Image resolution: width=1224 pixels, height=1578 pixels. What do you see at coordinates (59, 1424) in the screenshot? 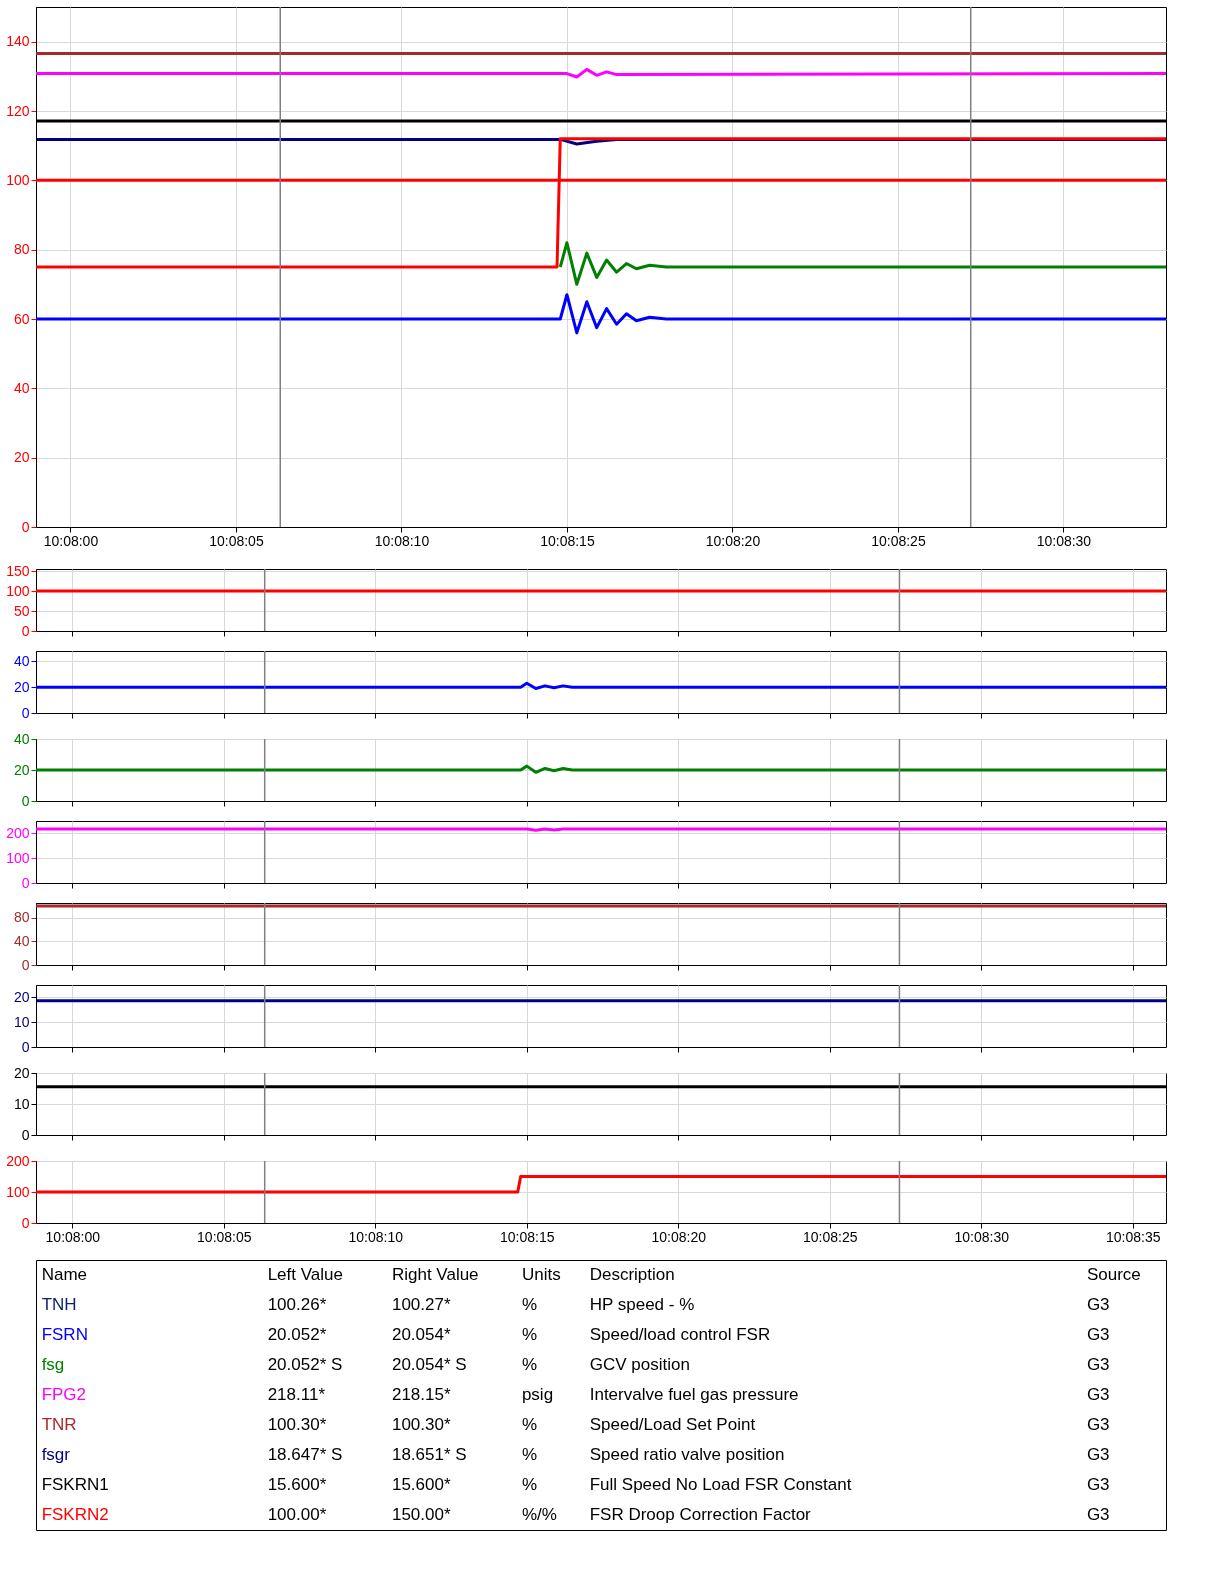
I see `text: TNR` at bounding box center [59, 1424].